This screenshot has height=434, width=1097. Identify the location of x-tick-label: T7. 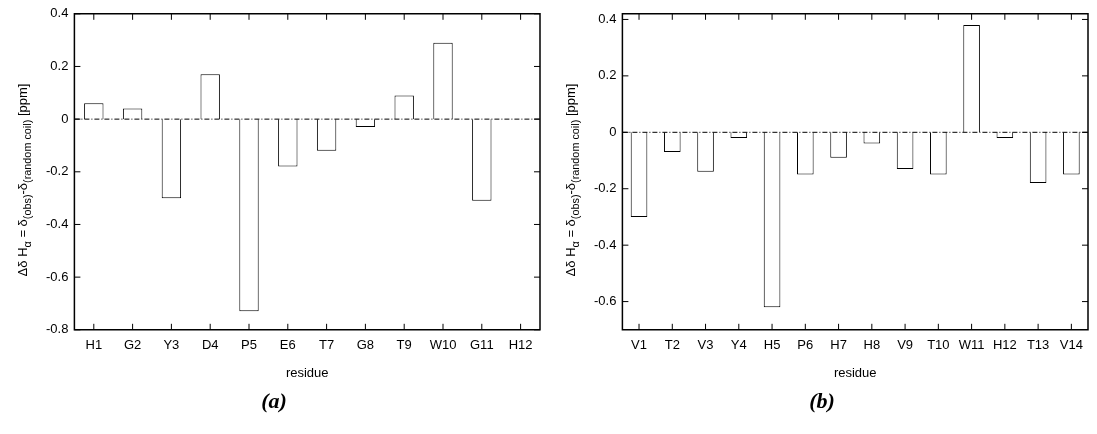
(327, 345).